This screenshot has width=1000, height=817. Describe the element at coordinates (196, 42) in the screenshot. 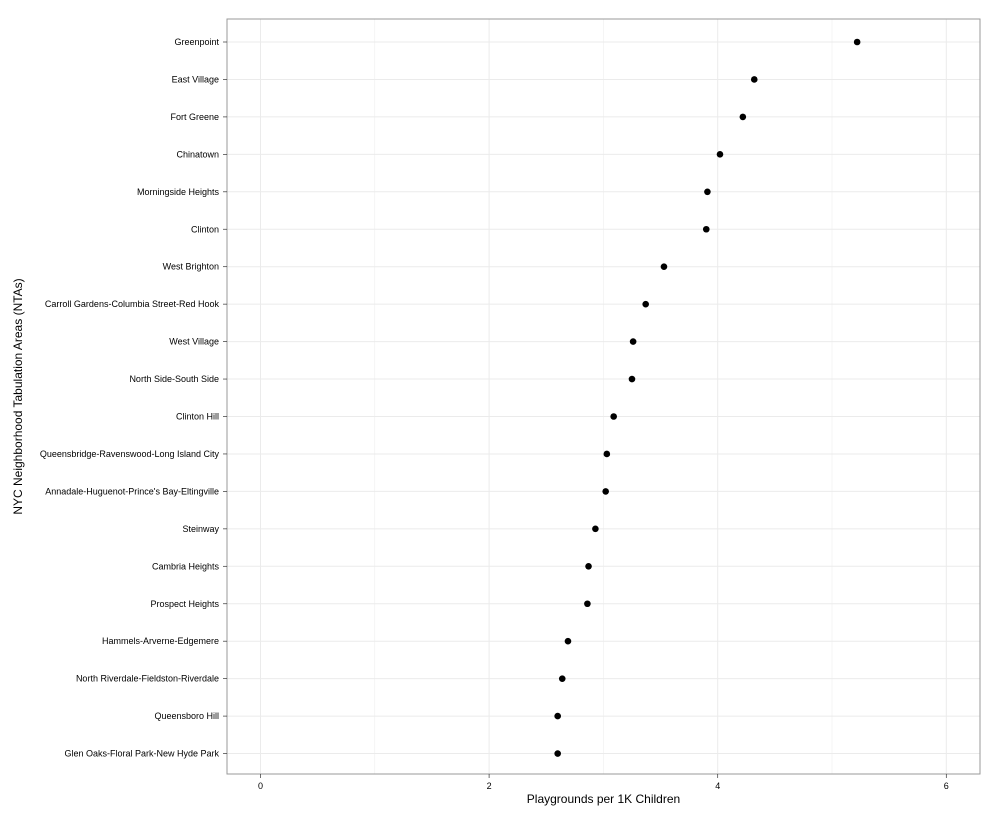

I see `y-tick-label: Greenpoint` at that location.